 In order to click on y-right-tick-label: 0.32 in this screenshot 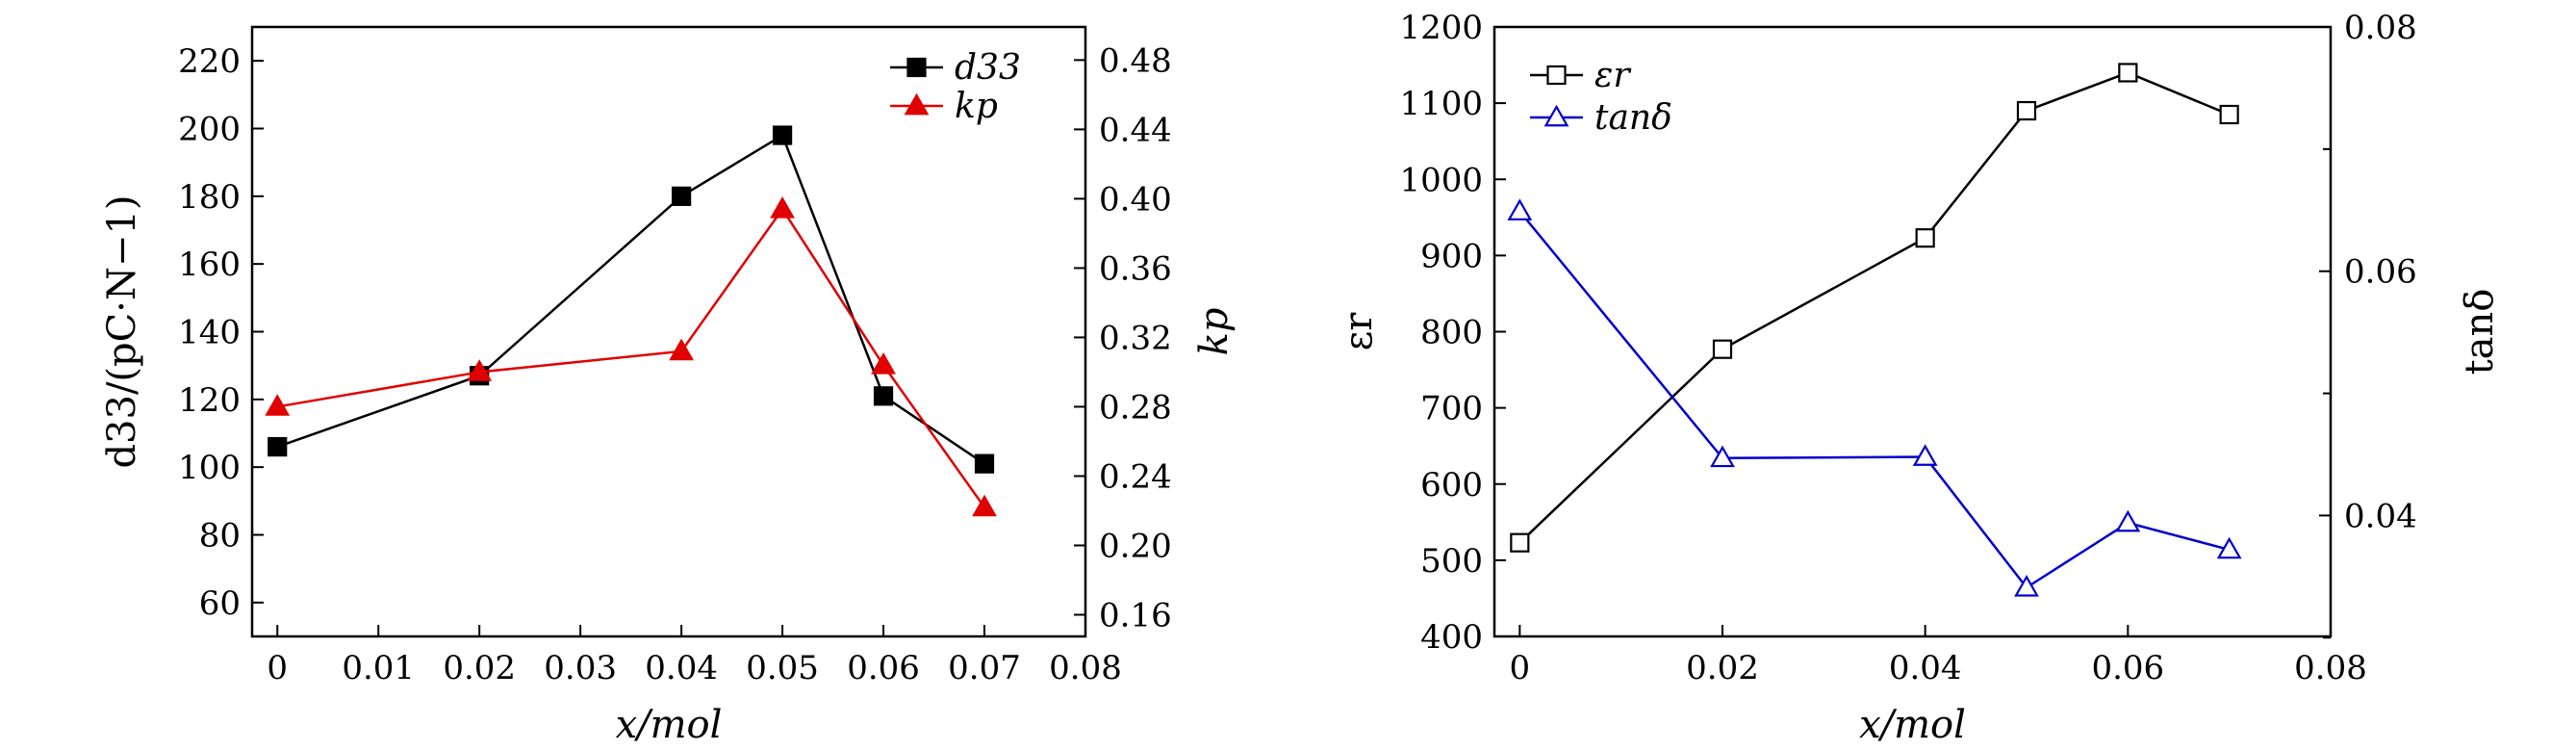, I will do `click(1135, 338)`.